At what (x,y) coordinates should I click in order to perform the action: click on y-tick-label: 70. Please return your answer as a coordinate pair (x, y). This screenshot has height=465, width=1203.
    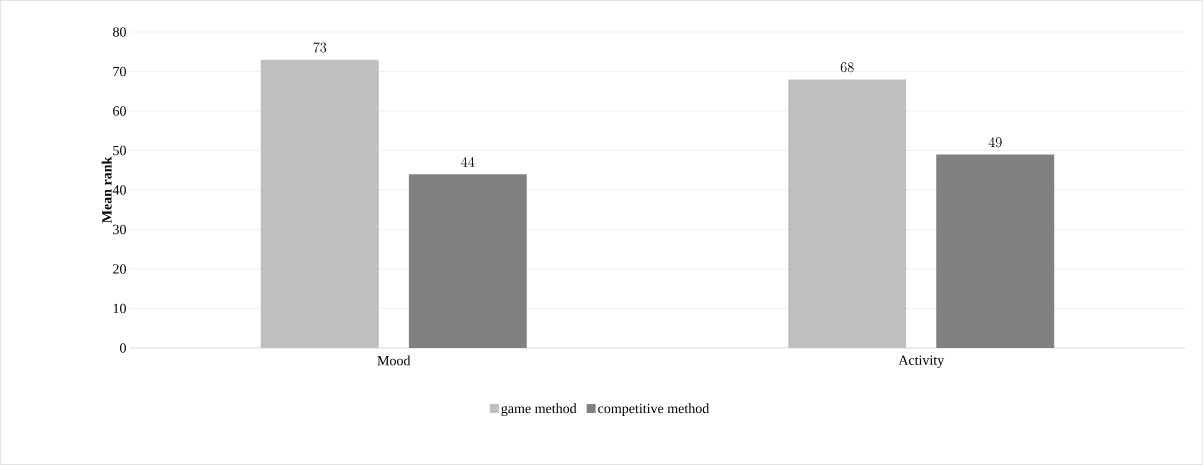
    Looking at the image, I should click on (119, 71).